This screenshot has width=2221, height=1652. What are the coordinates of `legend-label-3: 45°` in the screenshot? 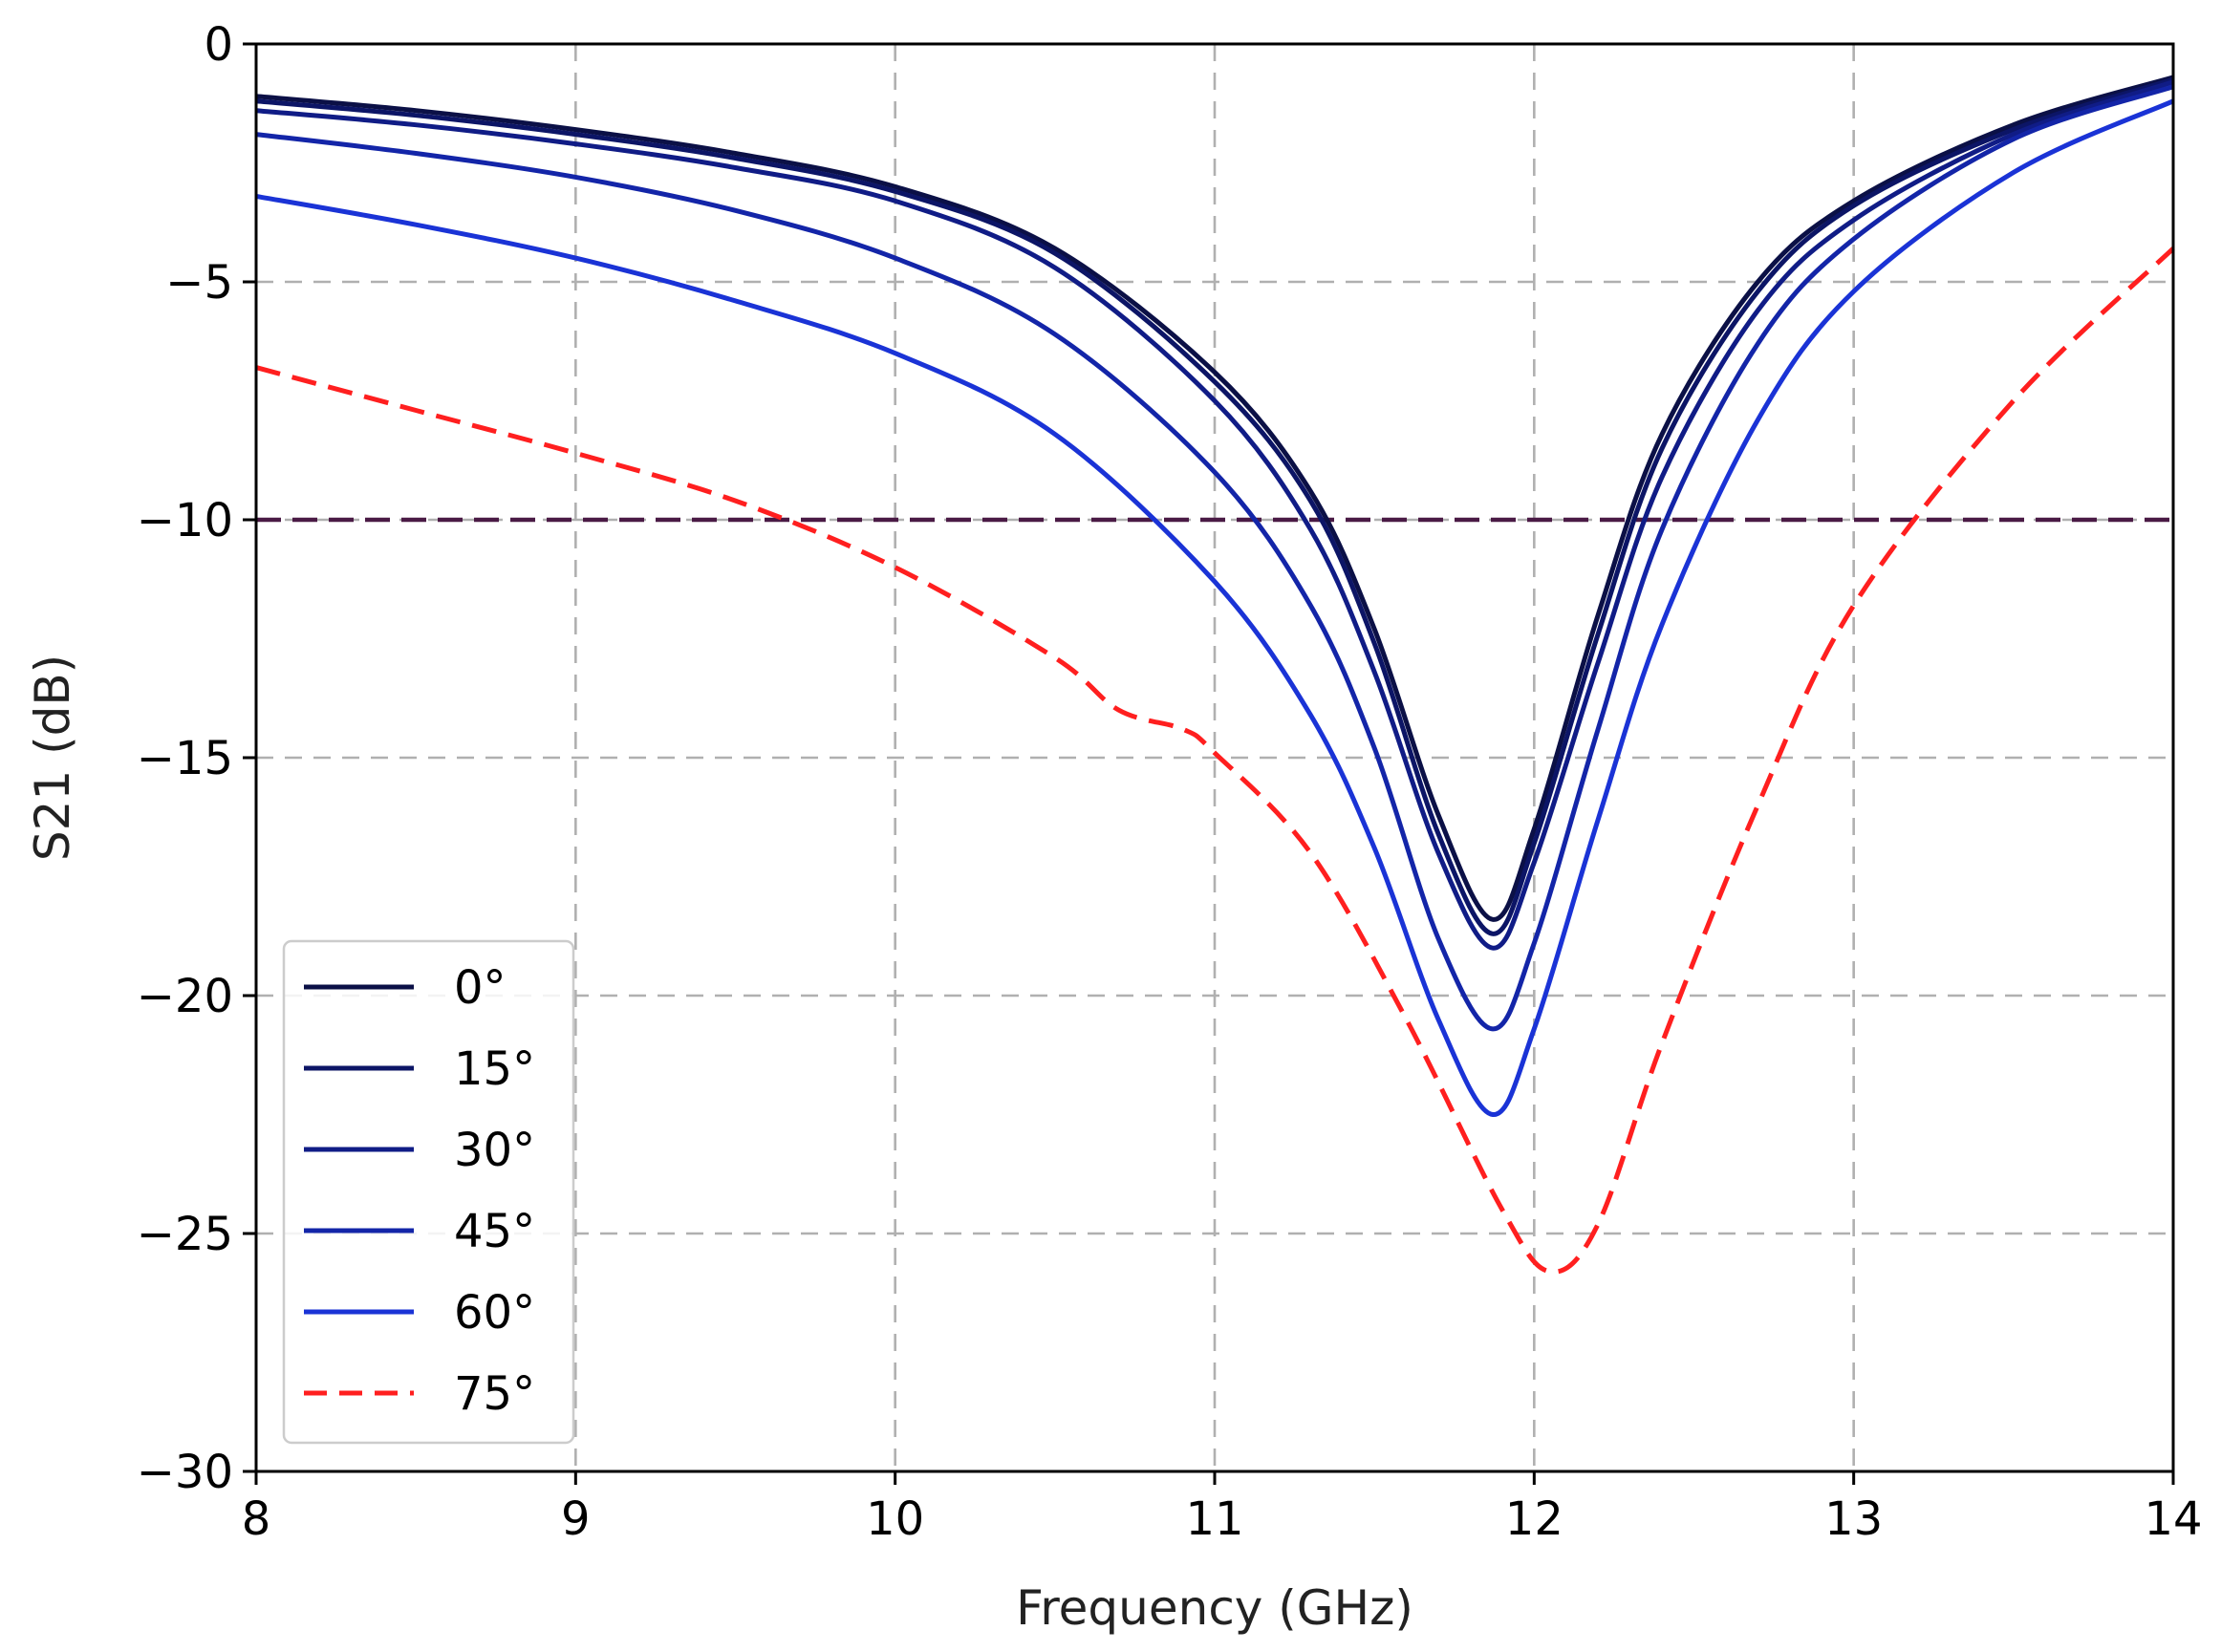 It's located at (494, 1231).